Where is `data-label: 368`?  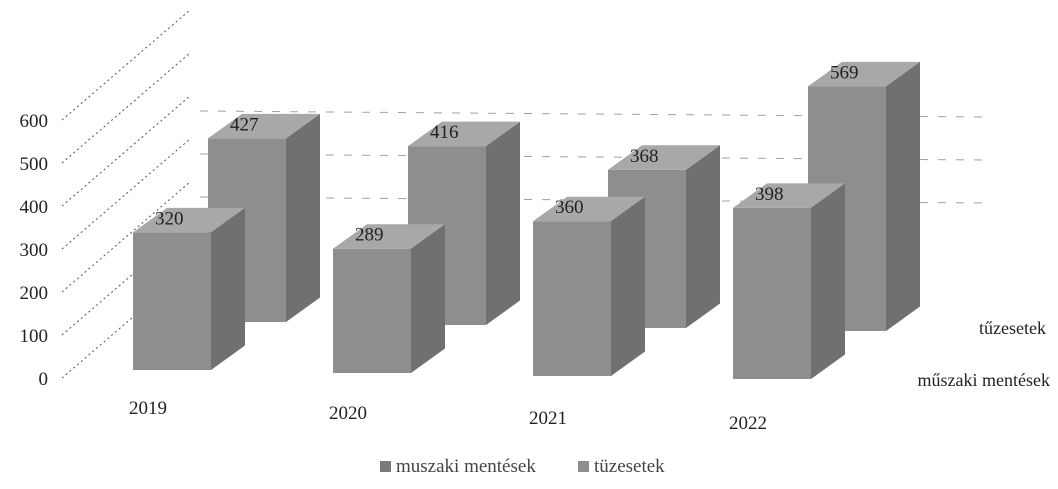 data-label: 368 is located at coordinates (644, 156).